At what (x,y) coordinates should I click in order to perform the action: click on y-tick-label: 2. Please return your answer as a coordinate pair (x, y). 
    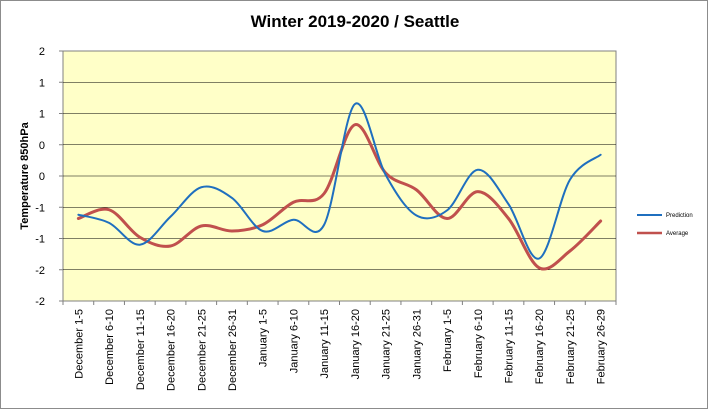
    Looking at the image, I should click on (42, 52).